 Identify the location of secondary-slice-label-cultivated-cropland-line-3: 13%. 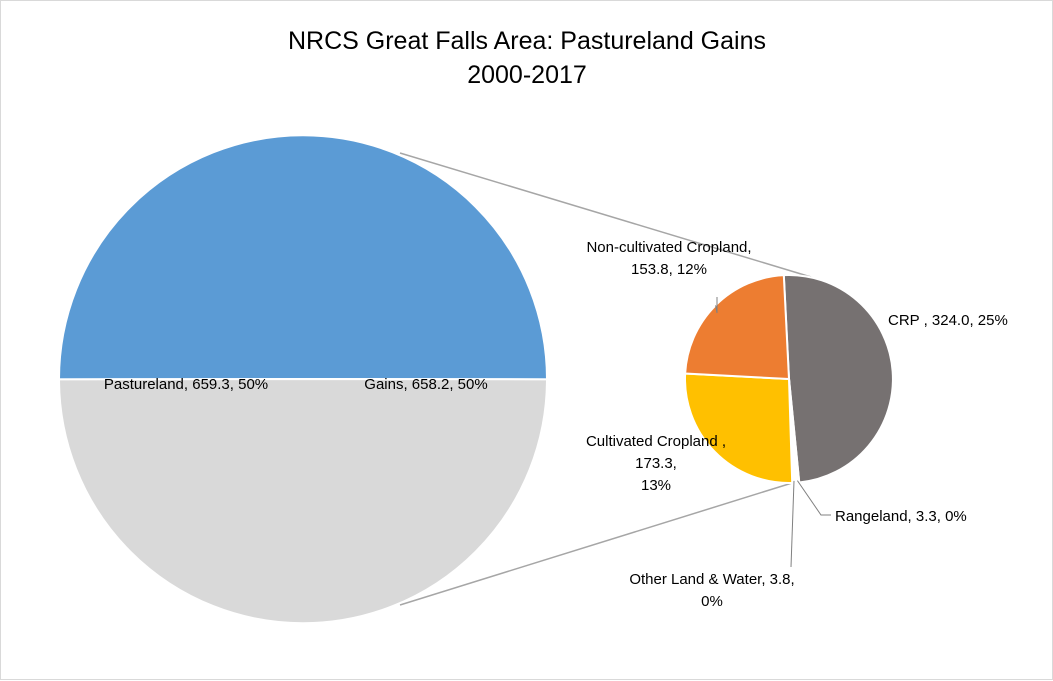
(656, 485).